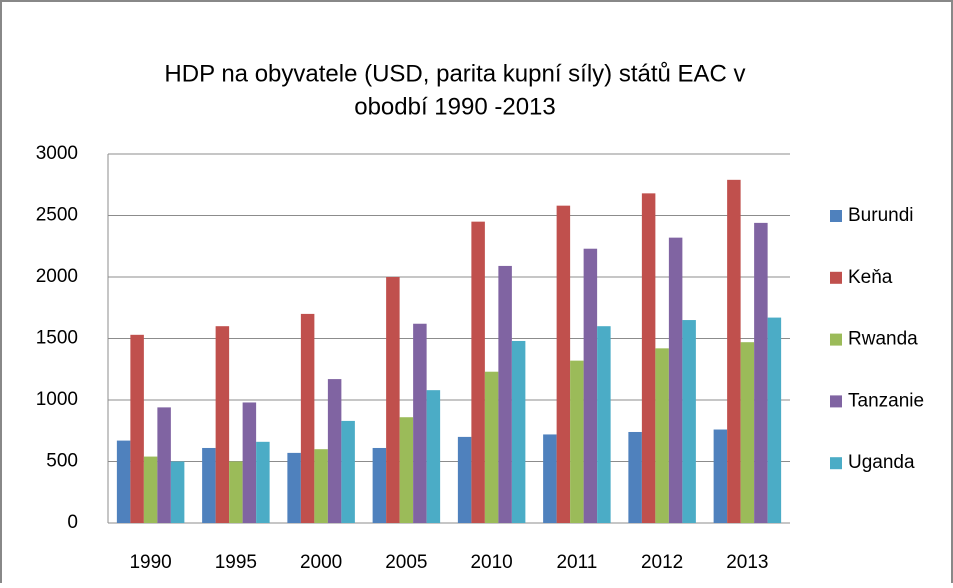 Image resolution: width=953 pixels, height=588 pixels. What do you see at coordinates (662, 562) in the screenshot?
I see `x-tick-label: 2012` at bounding box center [662, 562].